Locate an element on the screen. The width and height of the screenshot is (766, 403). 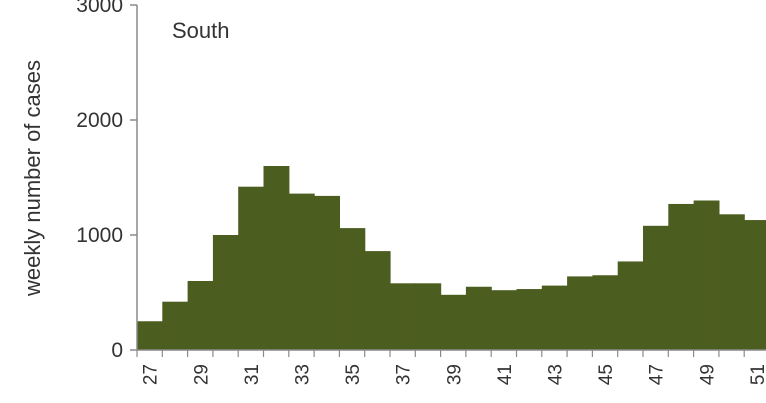
x-tick-label: 45 is located at coordinates (606, 374).